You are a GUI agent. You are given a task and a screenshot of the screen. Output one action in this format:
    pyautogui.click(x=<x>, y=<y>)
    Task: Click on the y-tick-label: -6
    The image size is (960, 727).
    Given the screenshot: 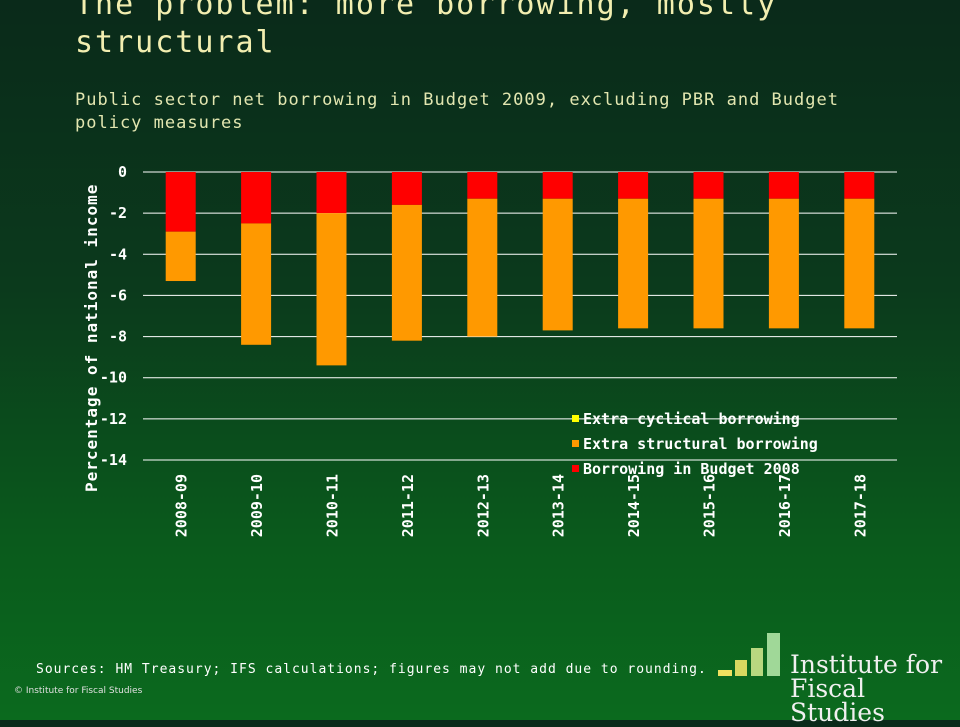 What is the action you would take?
    pyautogui.click(x=118, y=295)
    